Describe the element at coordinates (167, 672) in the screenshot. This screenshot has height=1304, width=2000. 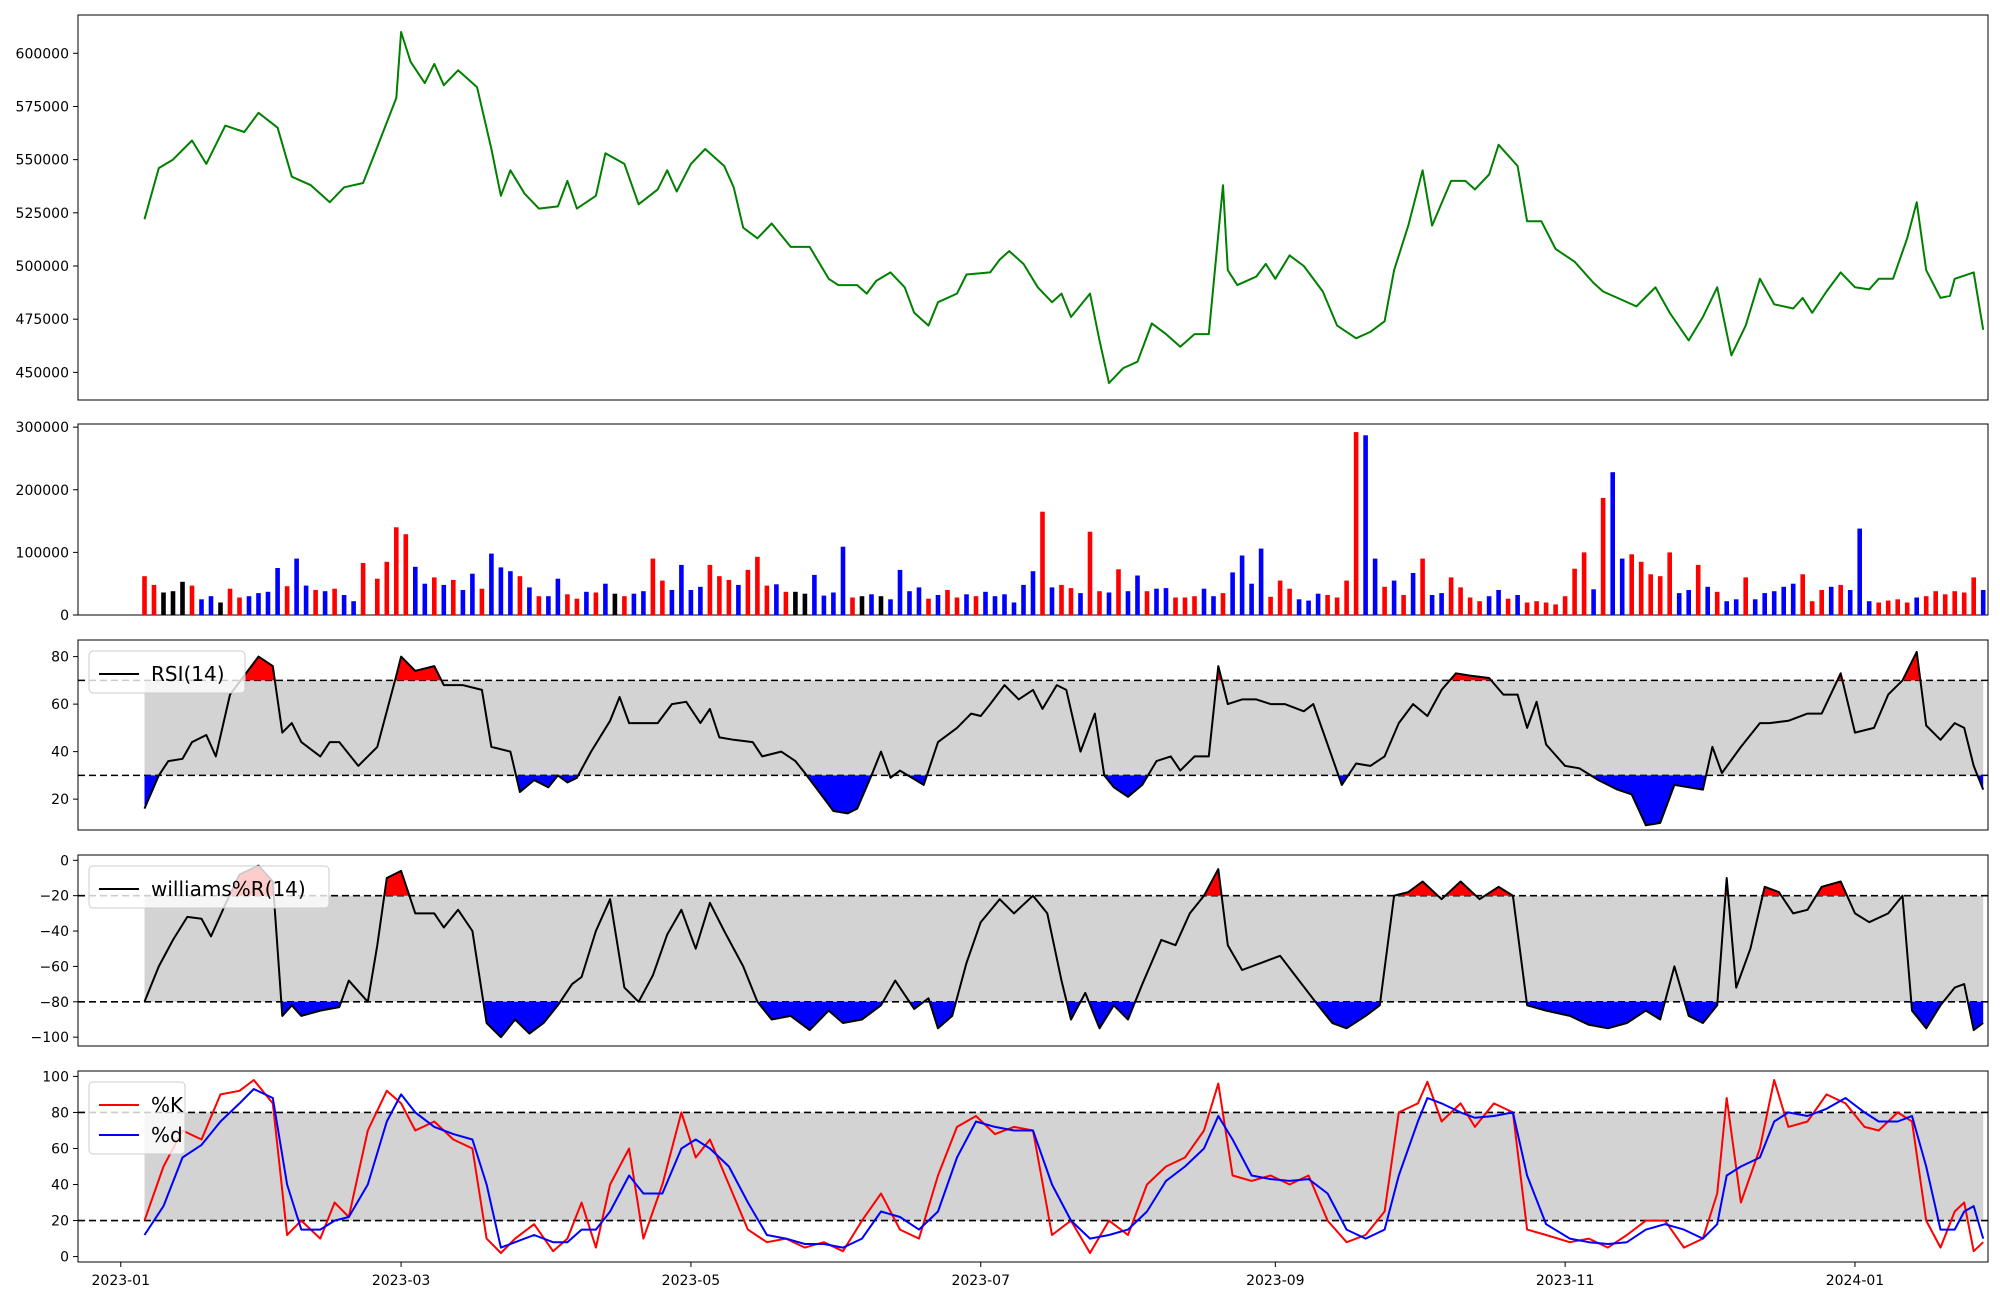
I see `rsi-legend: RSI(14)` at that location.